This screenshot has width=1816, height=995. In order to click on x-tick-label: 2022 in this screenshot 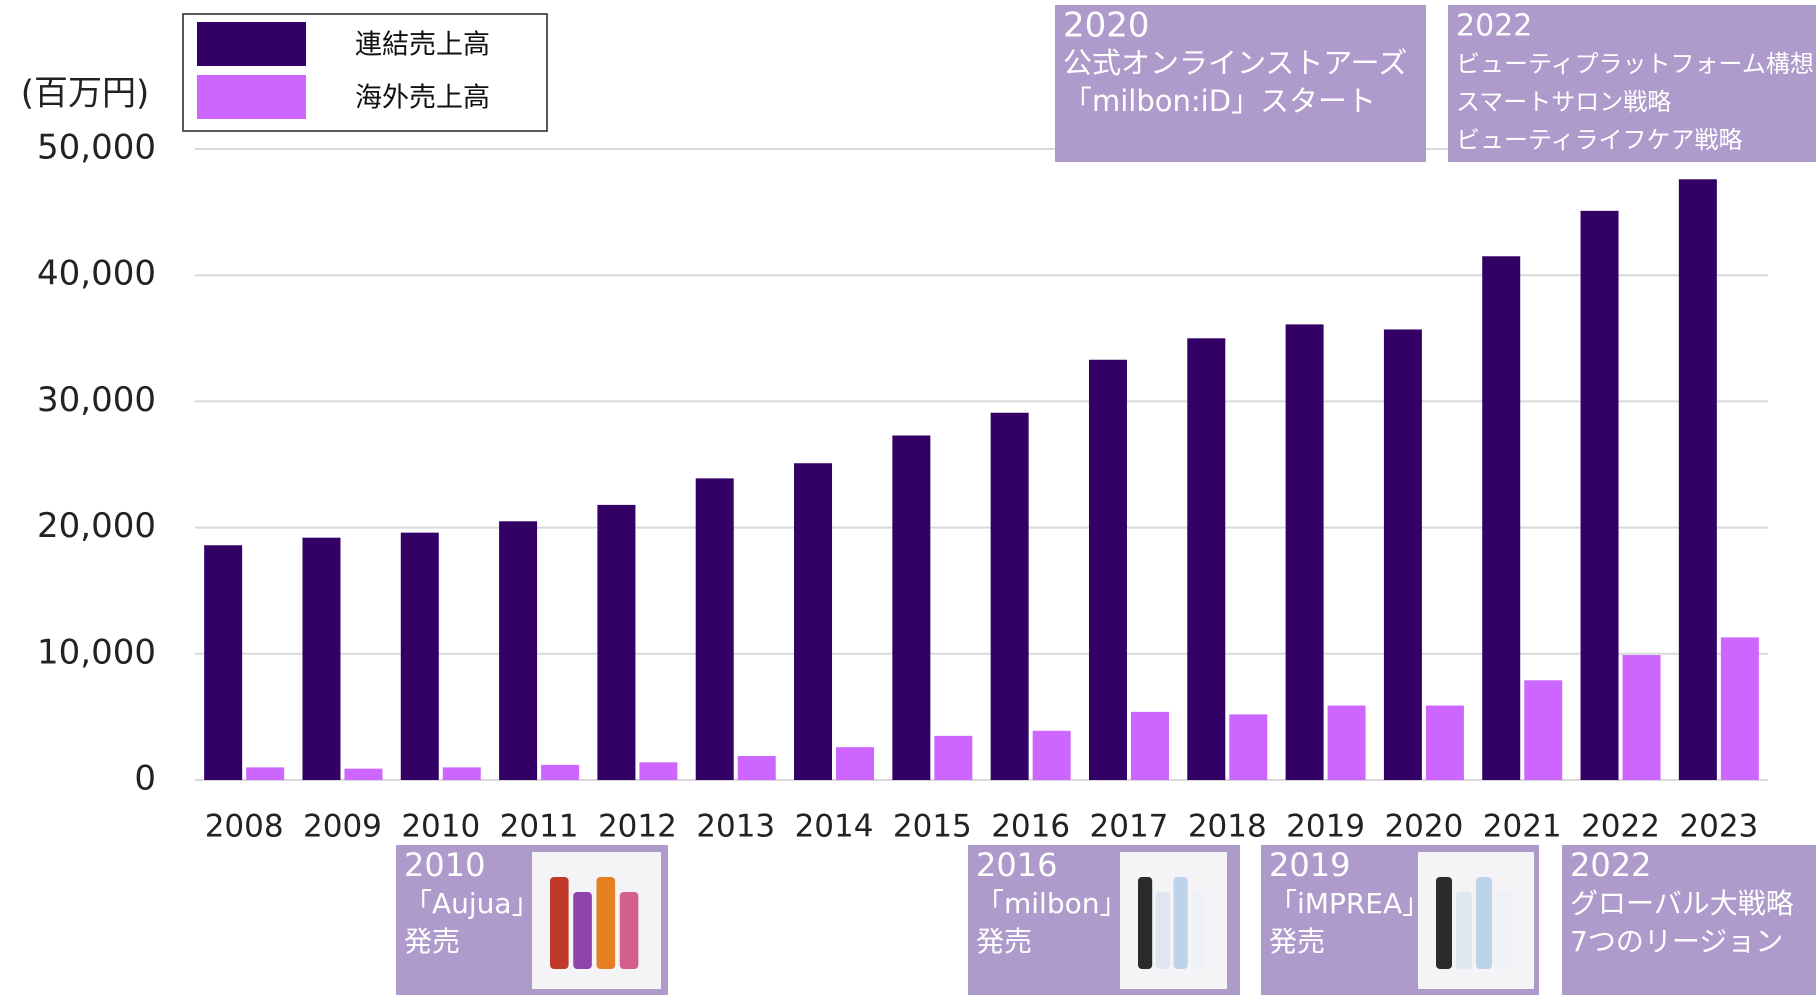, I will do `click(1620, 827)`.